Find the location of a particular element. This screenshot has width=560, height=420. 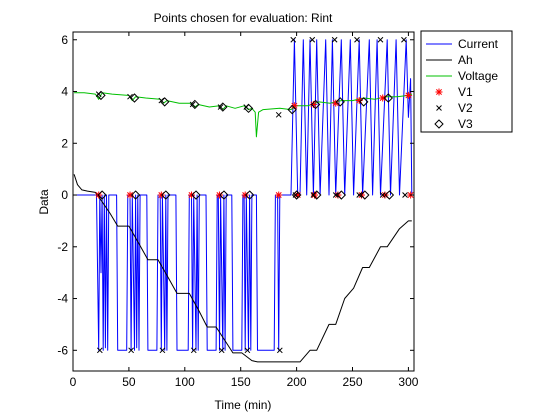

legend: Current Ah Voltage V1 V2 V3 is located at coordinates (466, 81).